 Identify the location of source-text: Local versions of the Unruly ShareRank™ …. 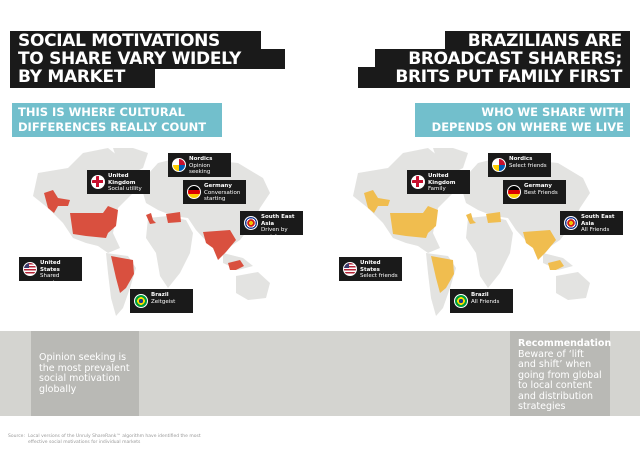
(114, 439).